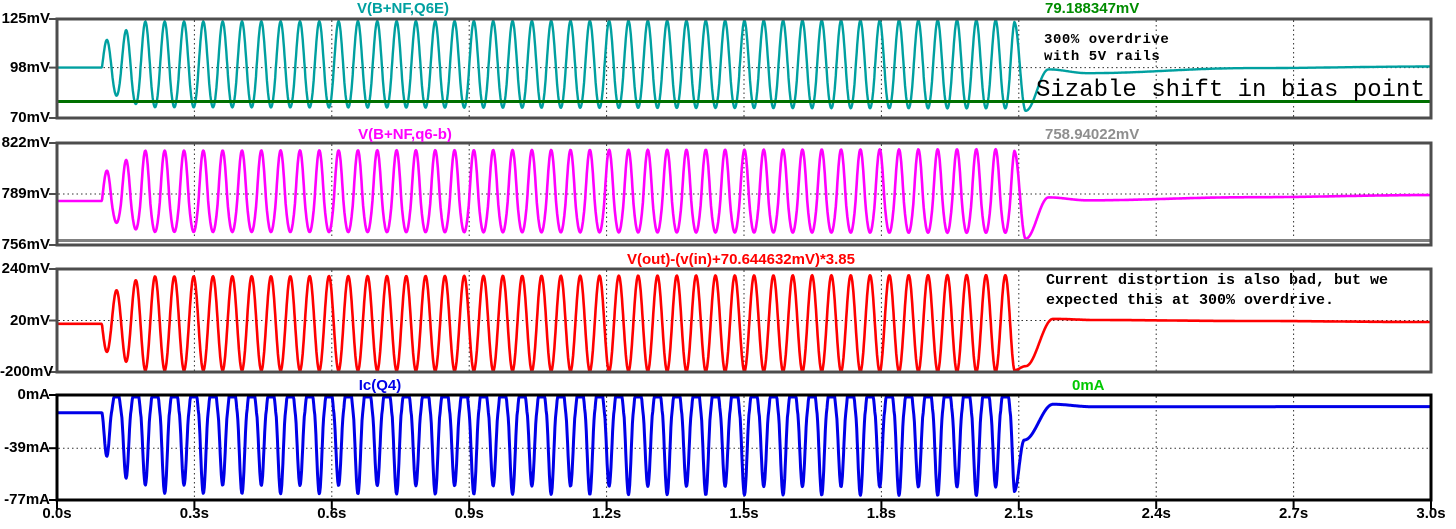  I want to click on y-tick-label: 125mV, so click(25, 18).